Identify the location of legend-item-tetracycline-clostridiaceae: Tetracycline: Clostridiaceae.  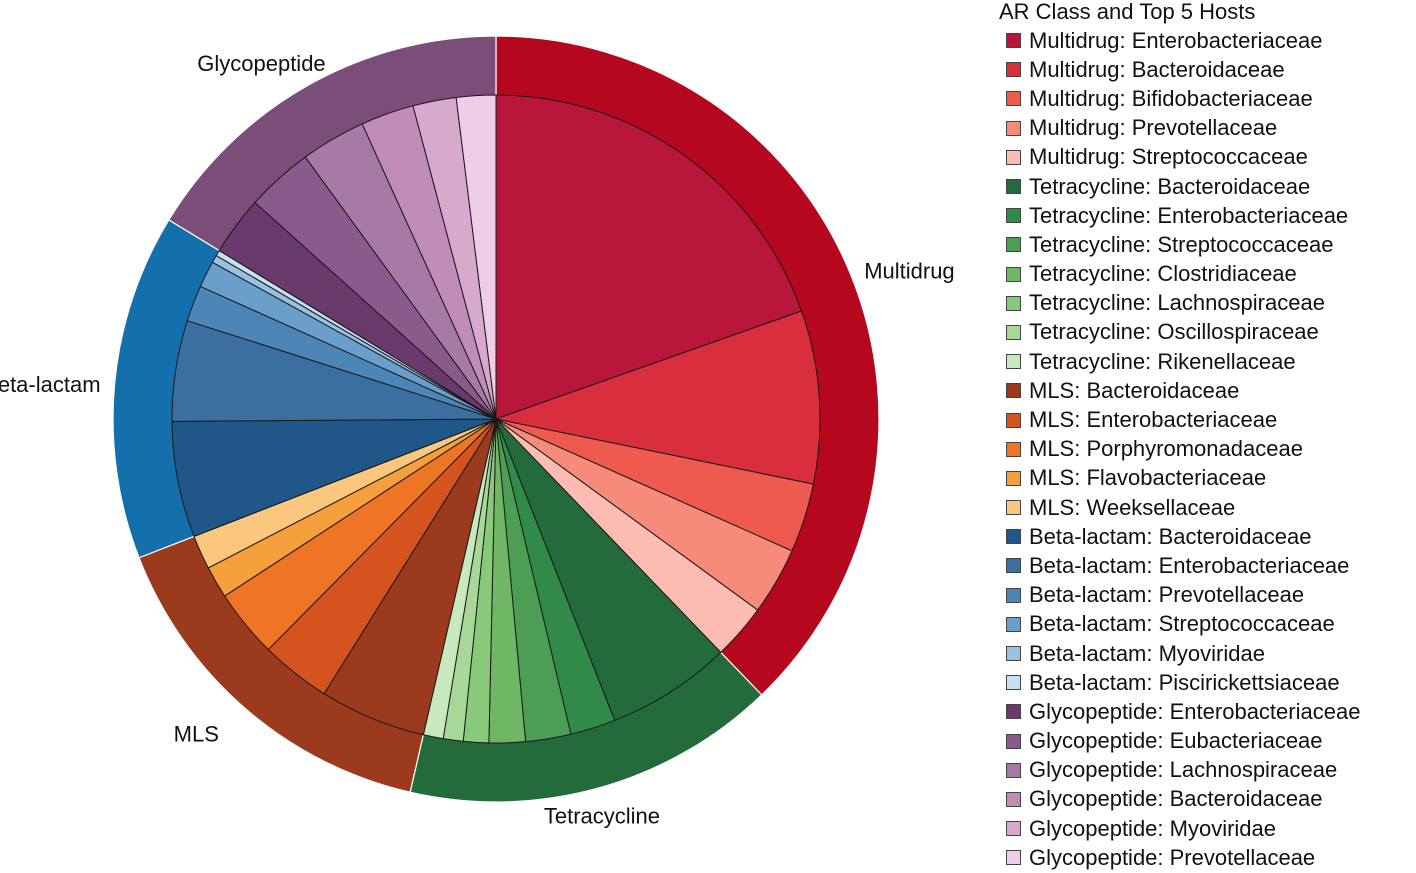
(1207, 274).